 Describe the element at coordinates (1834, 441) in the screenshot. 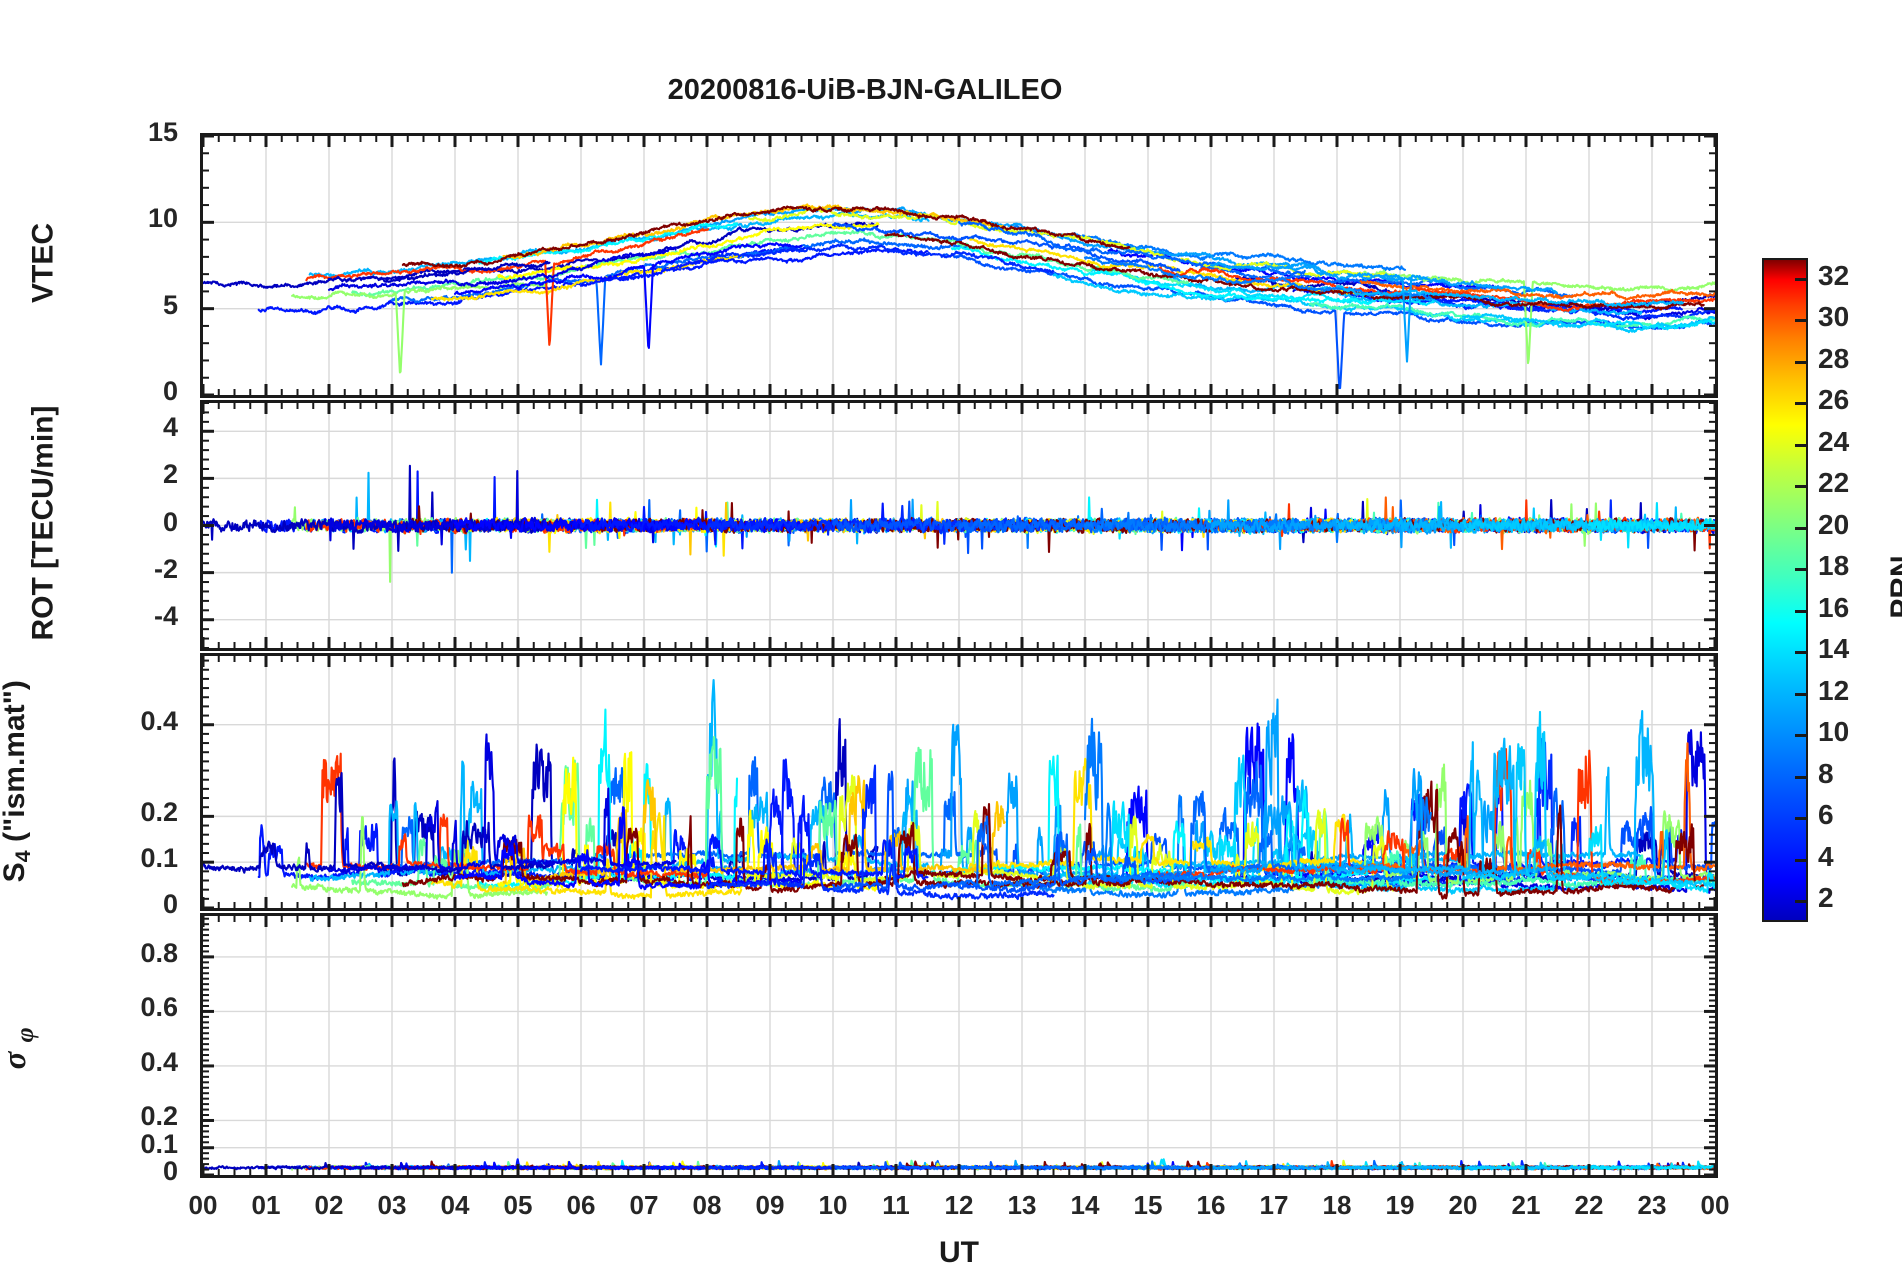

I see `colorbar-tick-24: 24` at that location.